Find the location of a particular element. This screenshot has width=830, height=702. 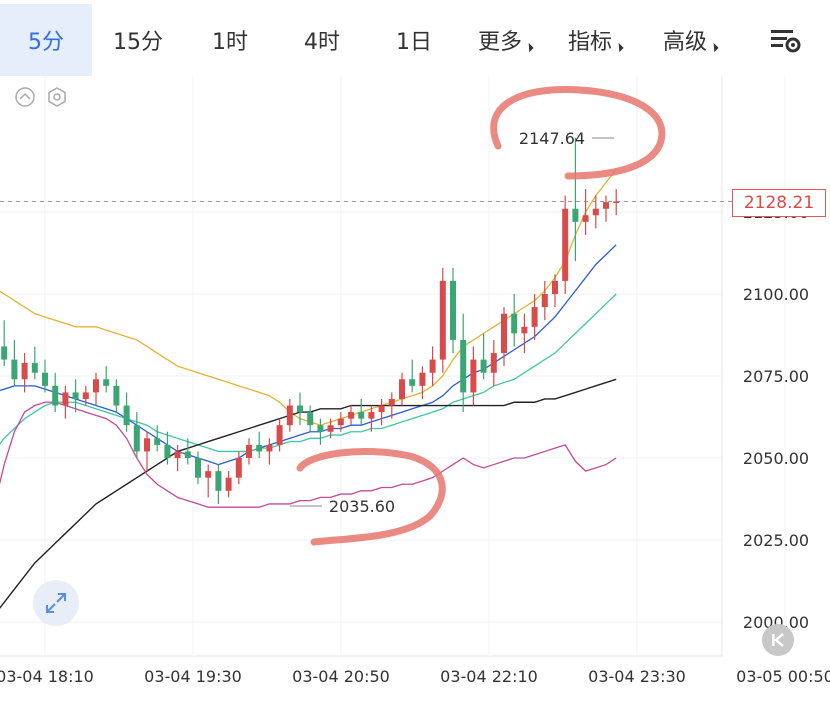

tab-label: 1时 is located at coordinates (230, 42).